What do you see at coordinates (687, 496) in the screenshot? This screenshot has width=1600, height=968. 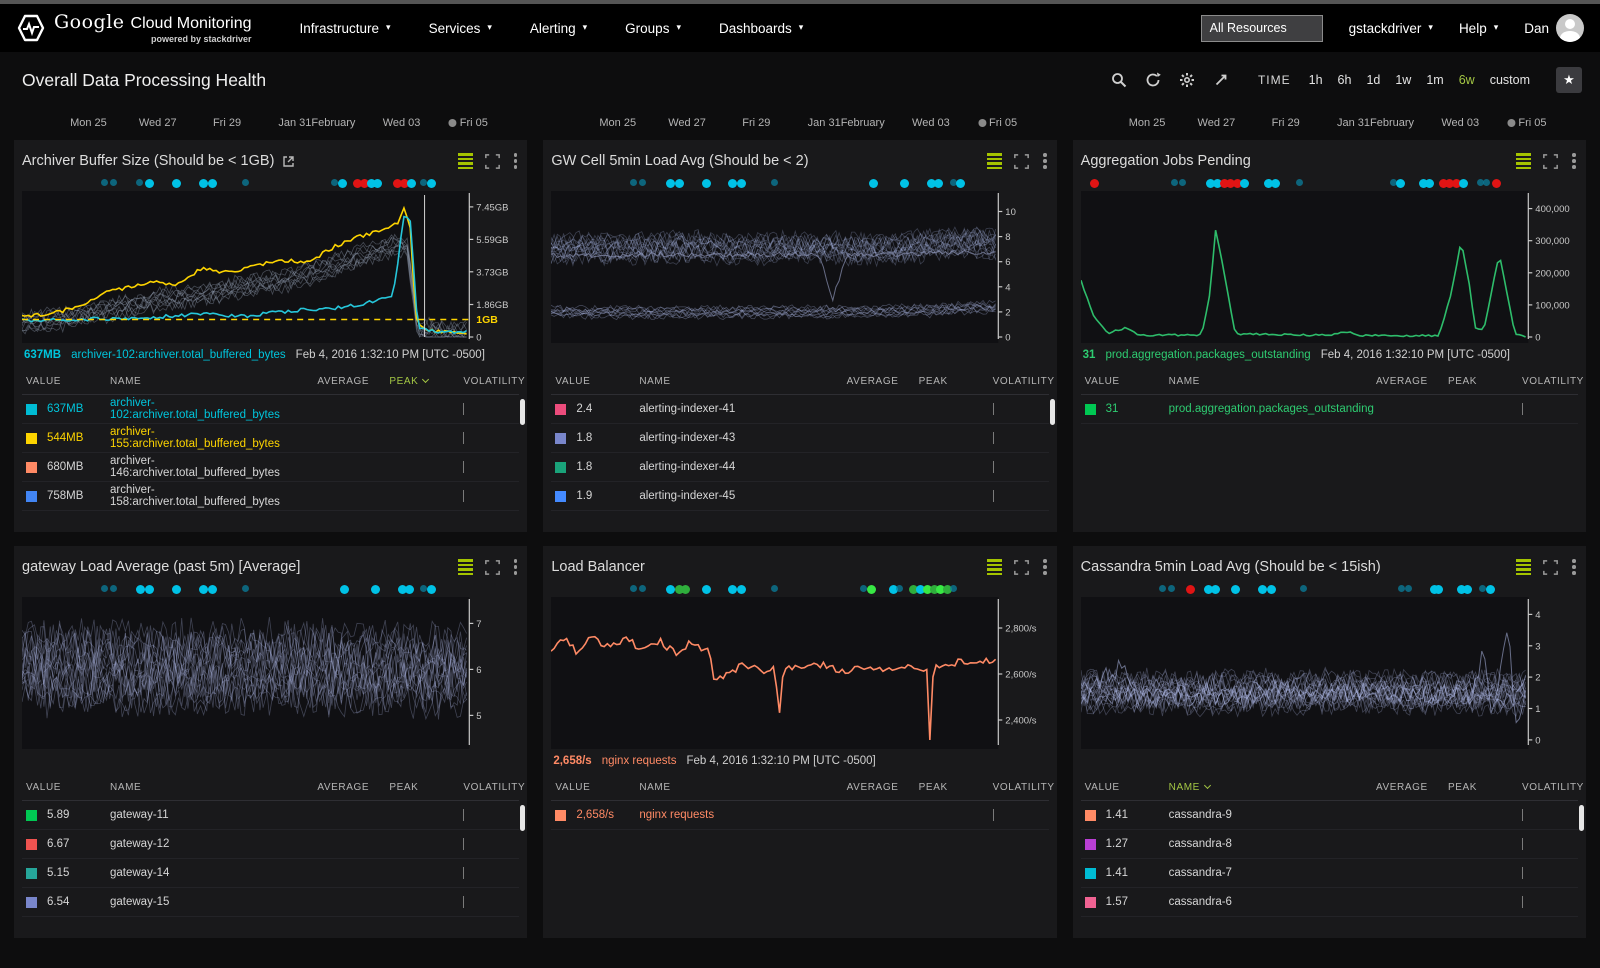 I see `metric-name: alerting-indexer-45` at bounding box center [687, 496].